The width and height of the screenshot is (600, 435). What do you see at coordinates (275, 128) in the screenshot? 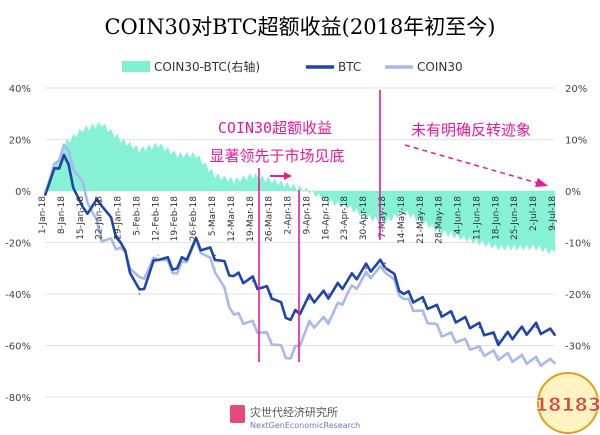
I see `annotation-text: COIN30超额收益` at bounding box center [275, 128].